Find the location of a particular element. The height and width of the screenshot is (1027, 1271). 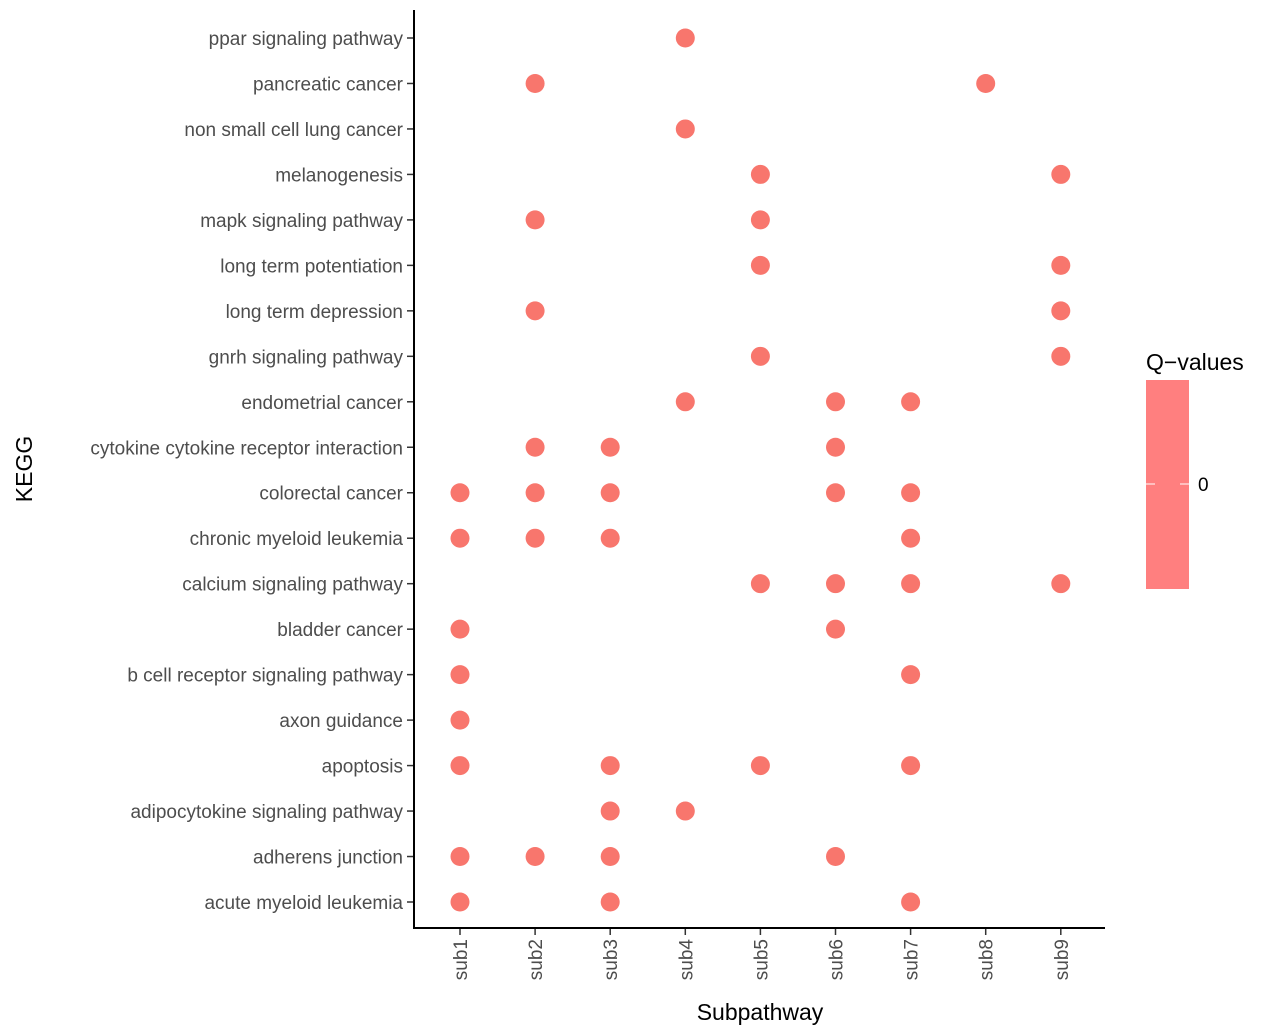

y-tick-label: apoptosis is located at coordinates (362, 767).